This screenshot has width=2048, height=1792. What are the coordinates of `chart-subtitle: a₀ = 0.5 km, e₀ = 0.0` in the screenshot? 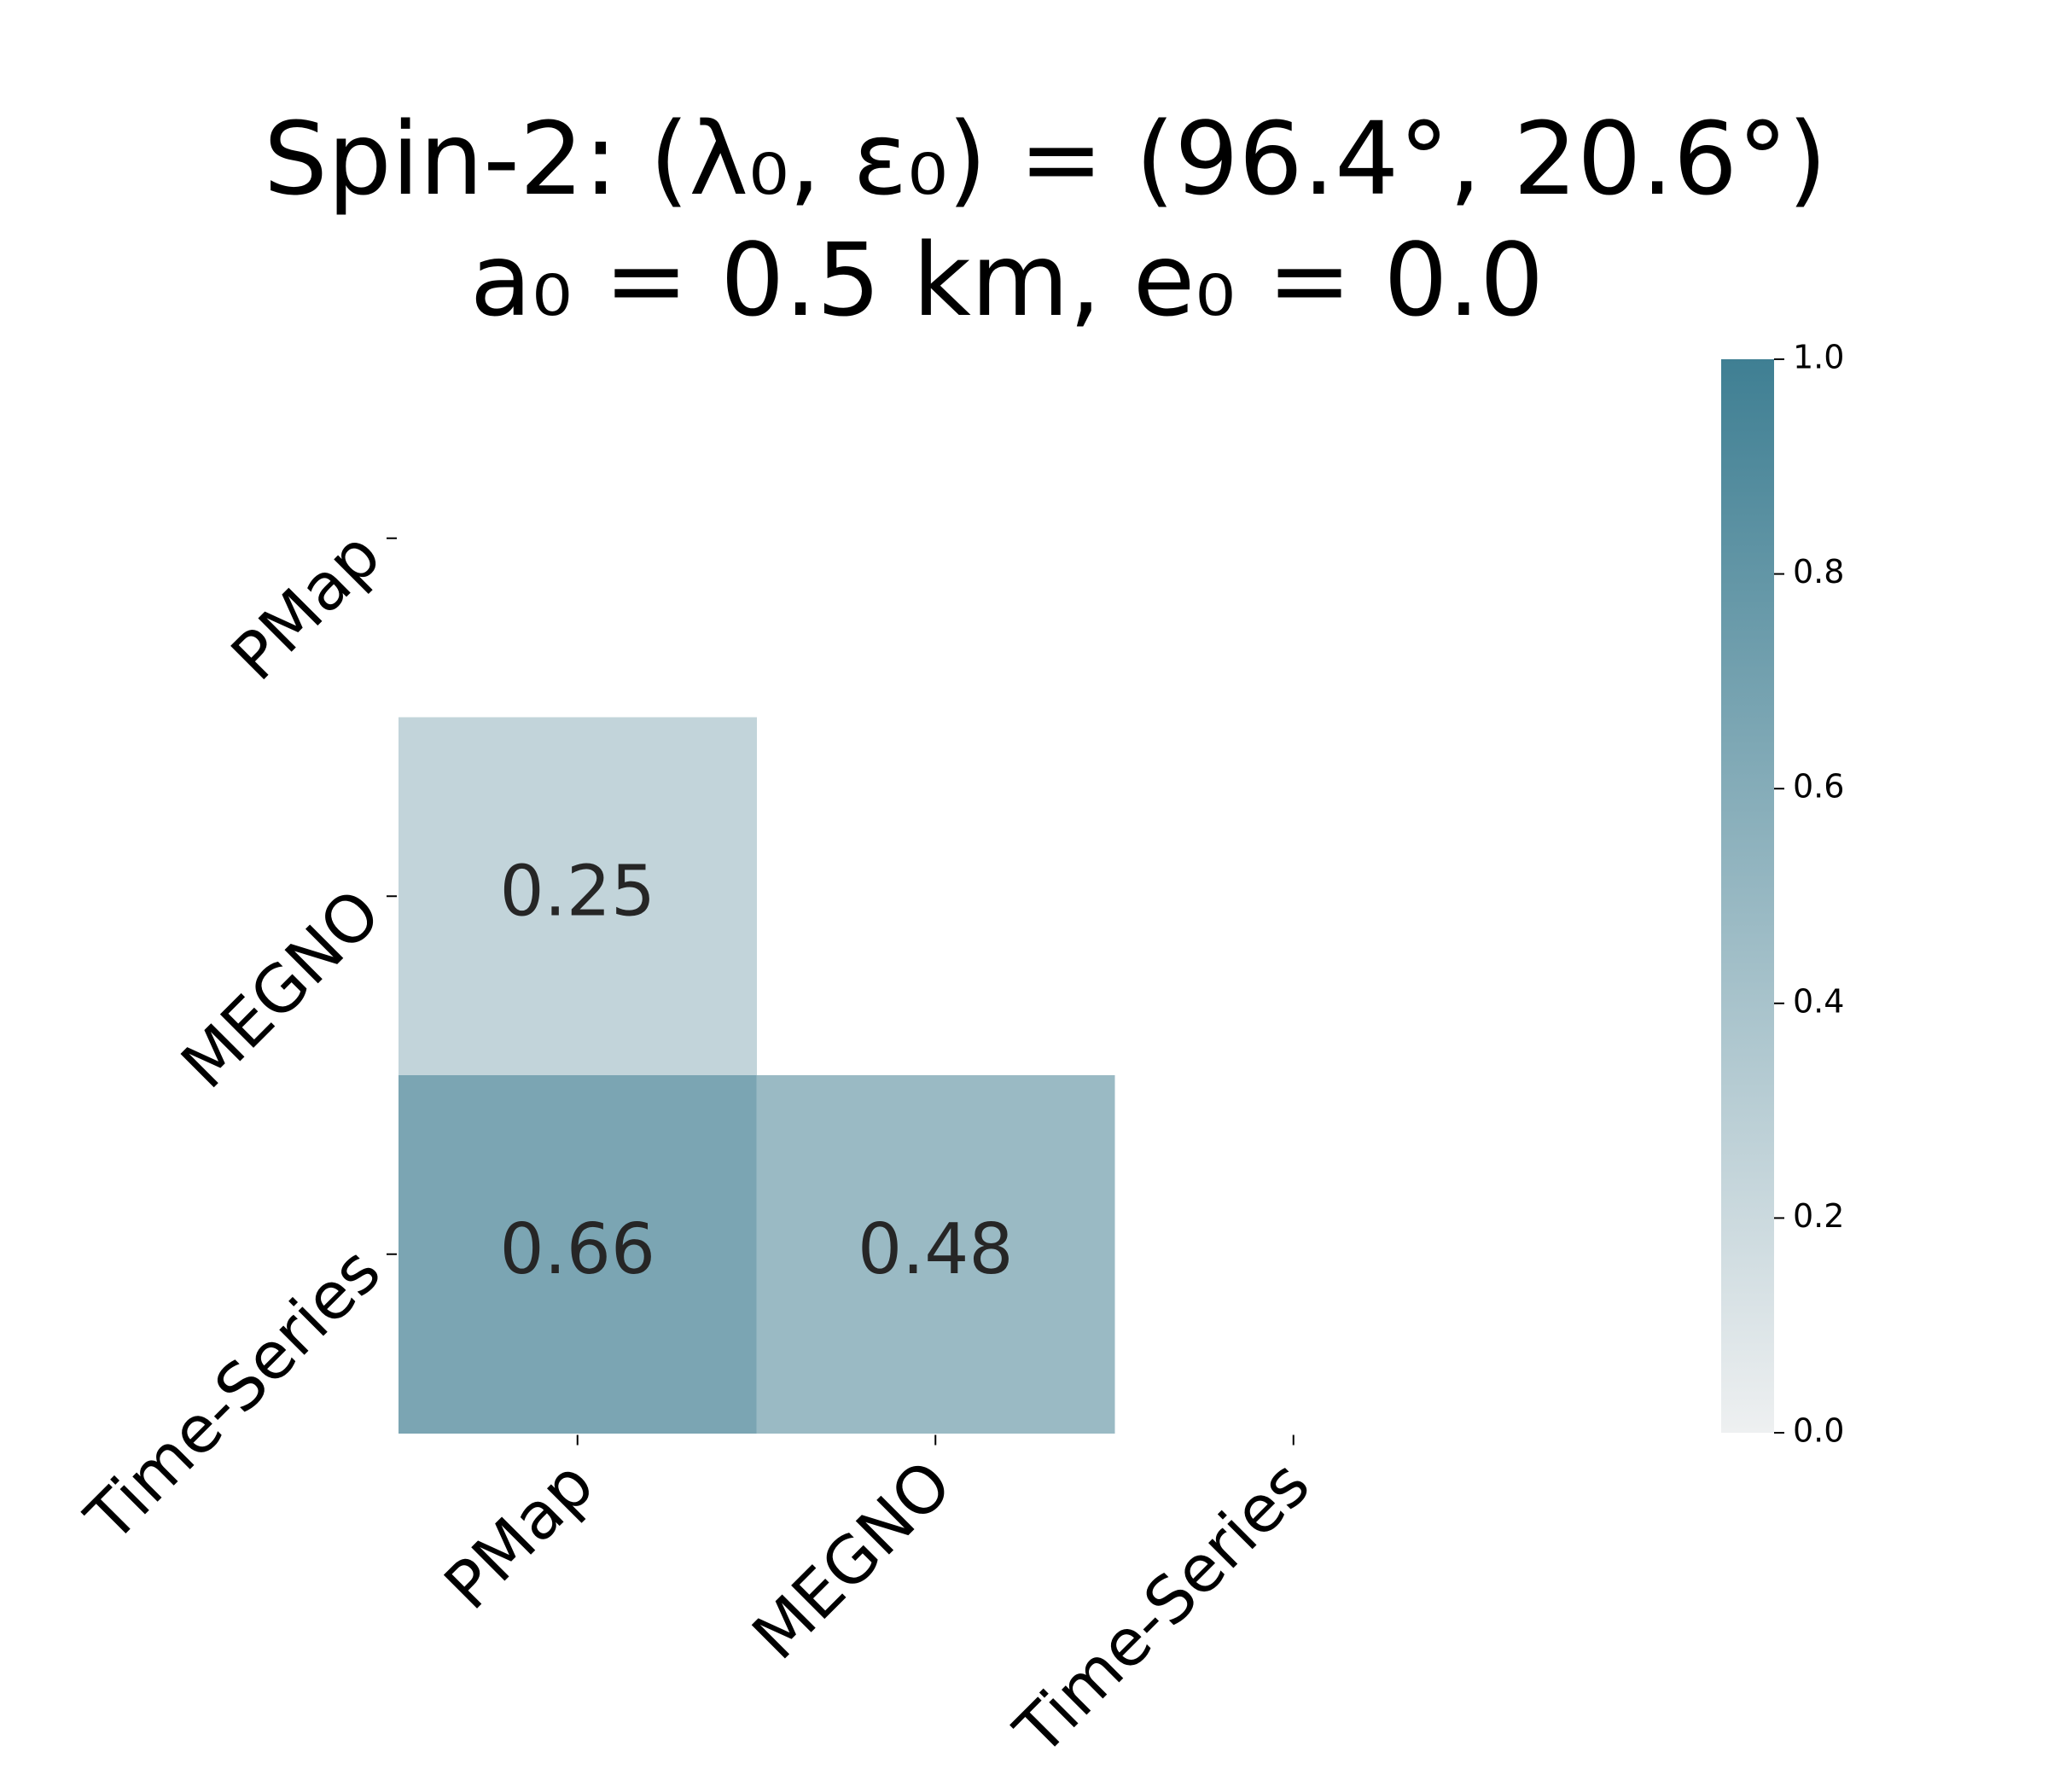 It's located at (1007, 280).